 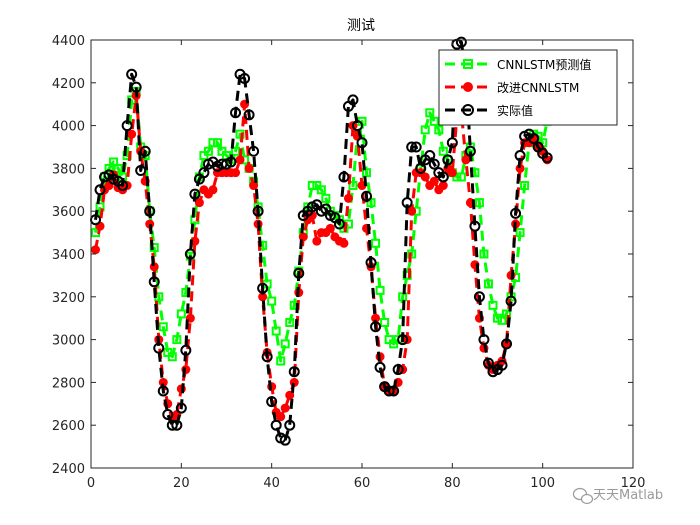 What do you see at coordinates (452, 483) in the screenshot?
I see `x-tick-label: 80` at bounding box center [452, 483].